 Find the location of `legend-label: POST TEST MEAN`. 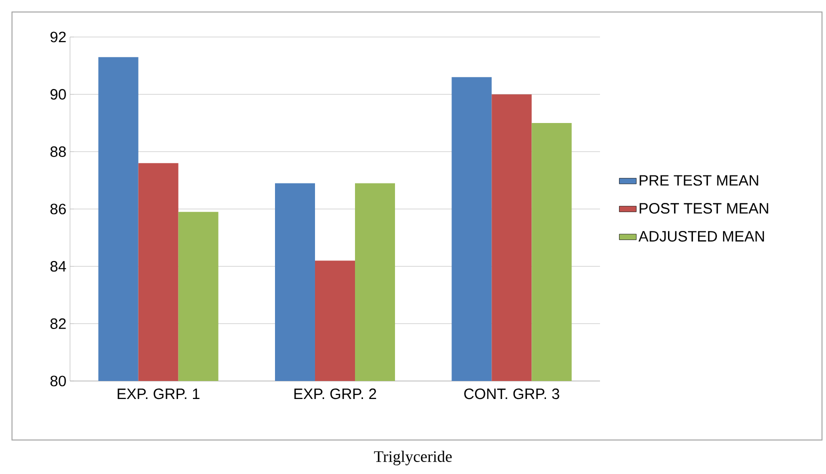

legend-label: POST TEST MEAN is located at coordinates (704, 208).